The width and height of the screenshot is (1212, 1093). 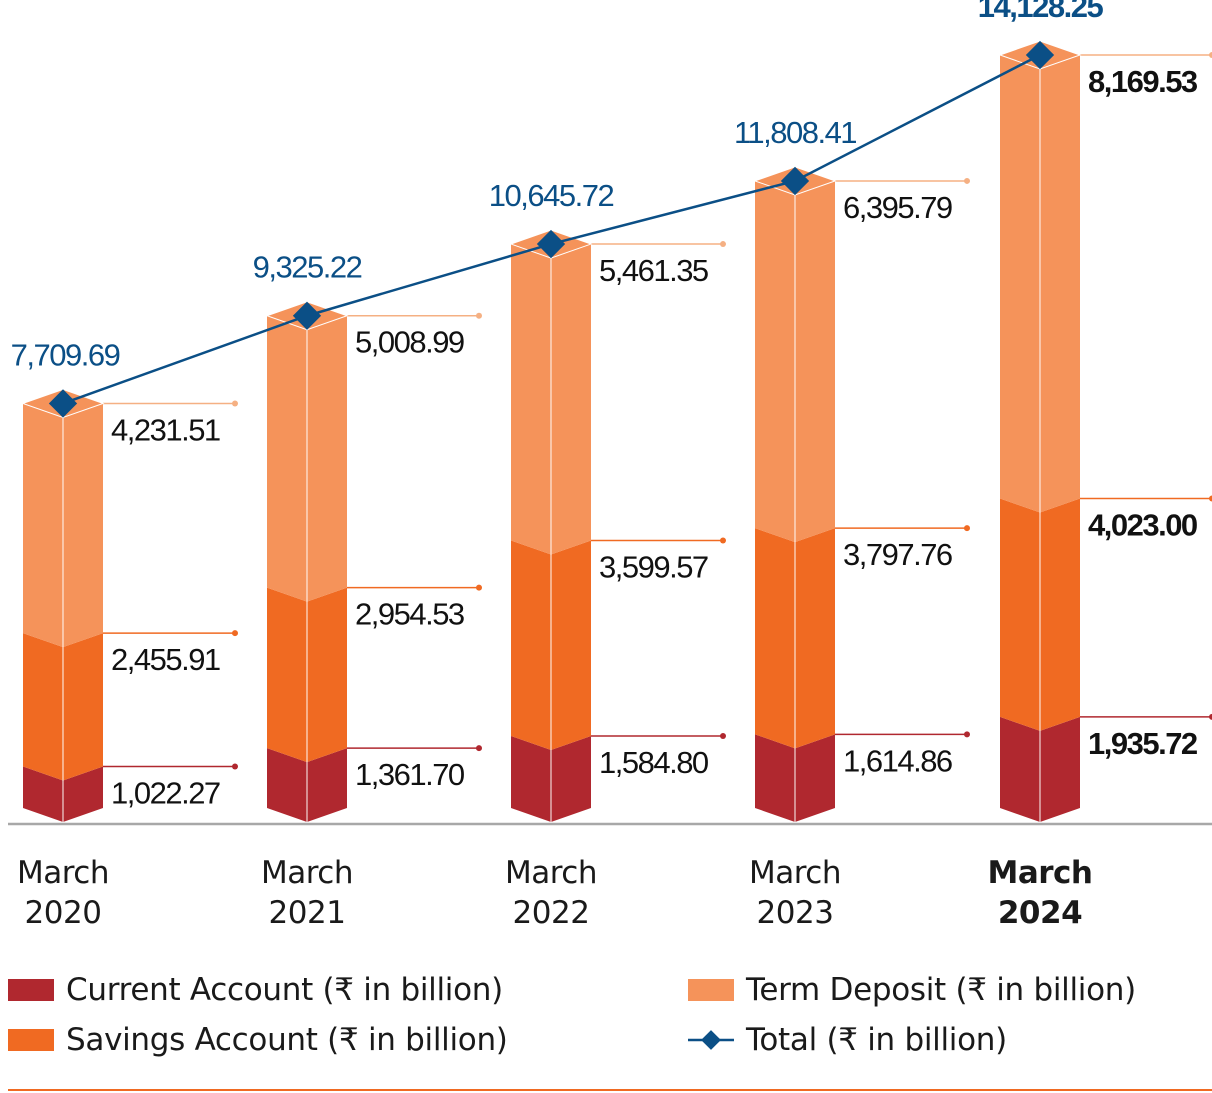 What do you see at coordinates (409, 342) in the screenshot?
I see `data-label: 5,008.99` at bounding box center [409, 342].